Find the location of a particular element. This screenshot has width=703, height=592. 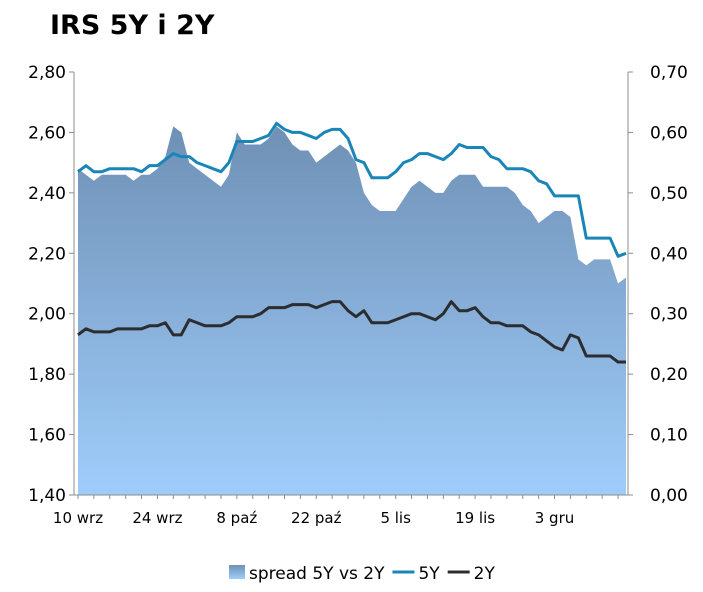

y-left-tick-label: 1,40 is located at coordinates (47, 496).